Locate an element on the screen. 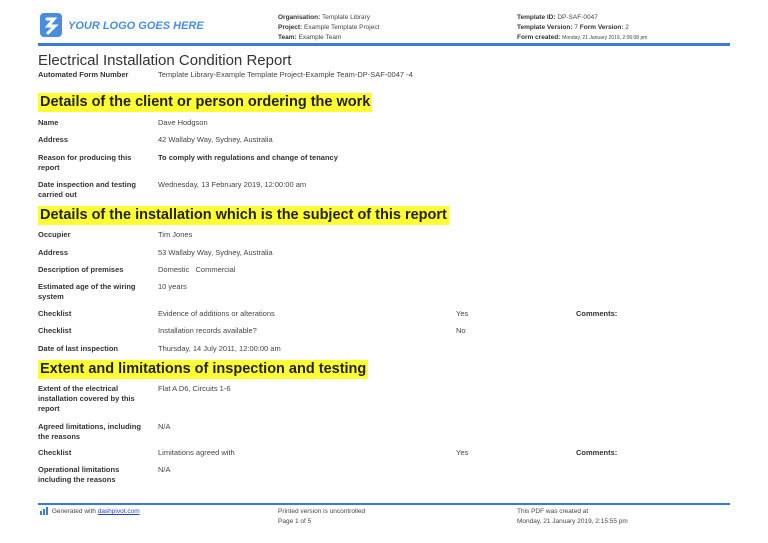  footer-generated: Generated with dashpivot.com is located at coordinates (90, 512).